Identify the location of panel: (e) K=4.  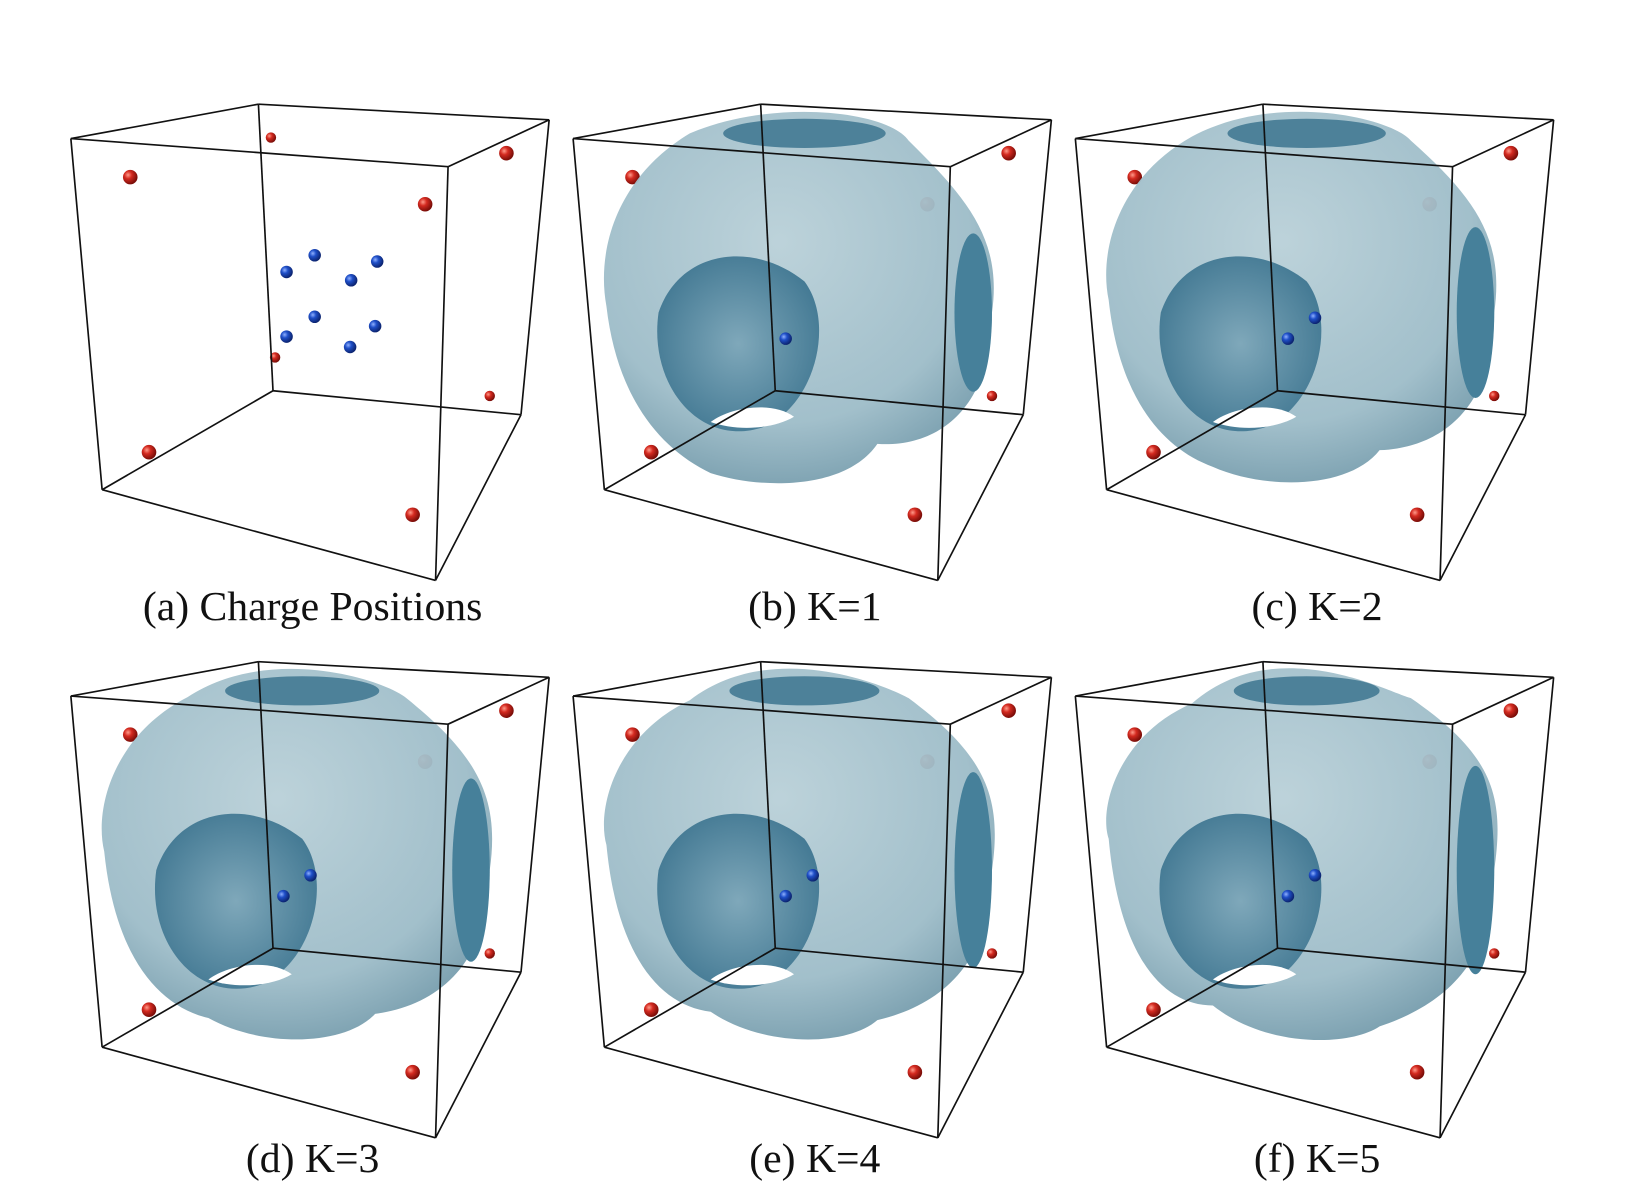
(812, 921).